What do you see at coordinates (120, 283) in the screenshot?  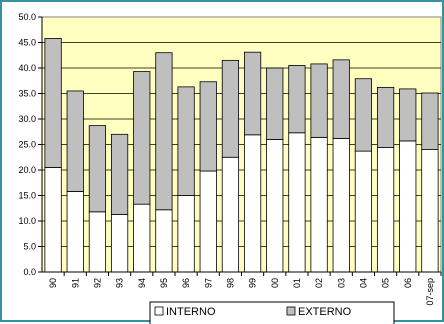 I see `x-tick-label: 93` at bounding box center [120, 283].